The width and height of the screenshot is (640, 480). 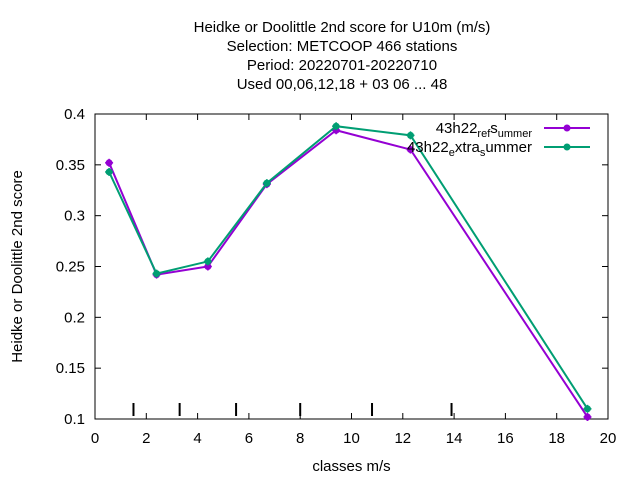 I want to click on y-tick-label: 0.1, so click(x=74, y=419).